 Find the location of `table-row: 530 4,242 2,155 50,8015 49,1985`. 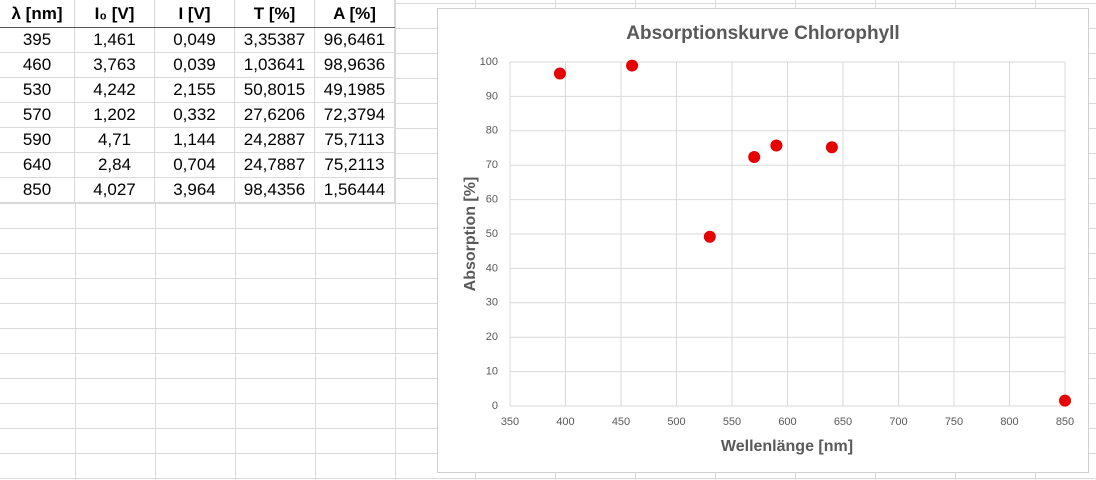

table-row: 530 4,242 2,155 50,8015 49,1985 is located at coordinates (197, 90).